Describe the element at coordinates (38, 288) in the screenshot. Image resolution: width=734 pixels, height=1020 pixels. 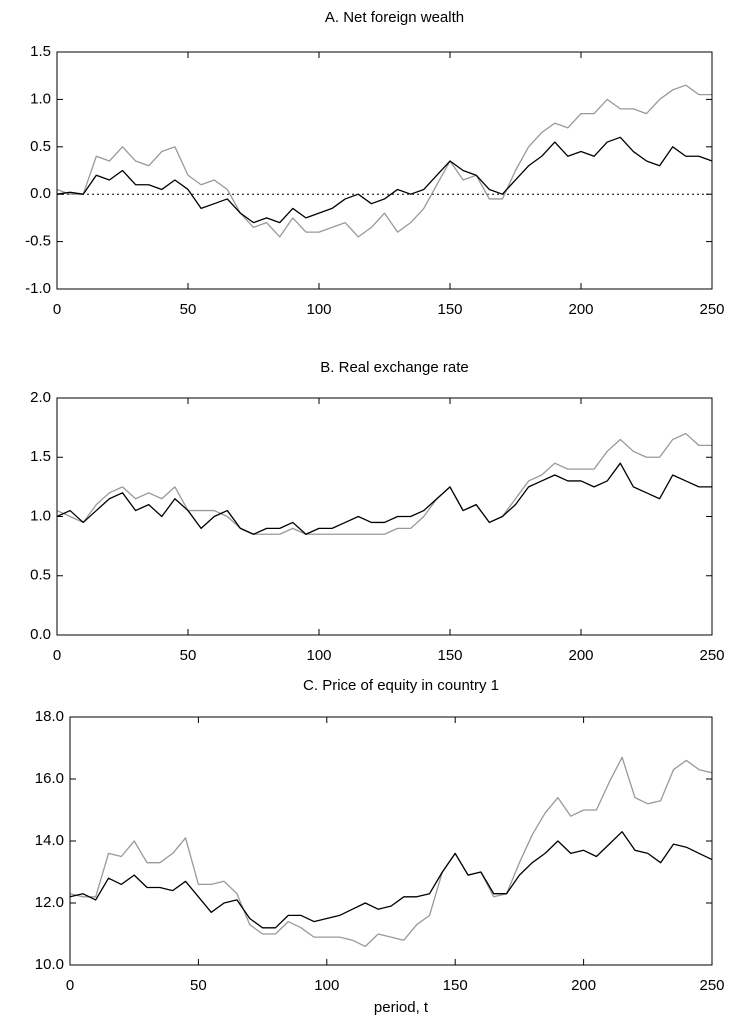
I see `y-tick-label: -1.0` at that location.